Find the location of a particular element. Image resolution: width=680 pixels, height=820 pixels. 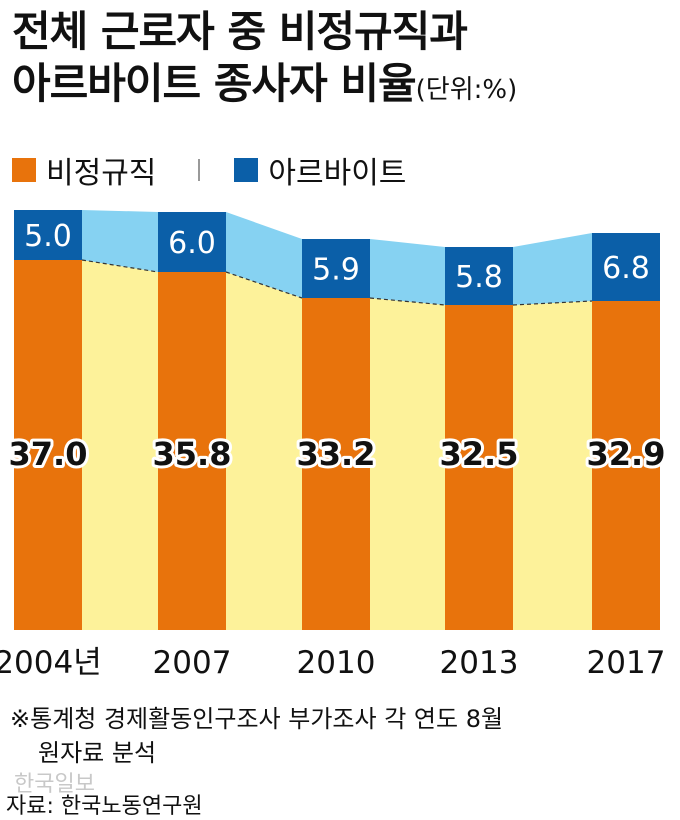

x-tick-label: 2017 is located at coordinates (626, 663).